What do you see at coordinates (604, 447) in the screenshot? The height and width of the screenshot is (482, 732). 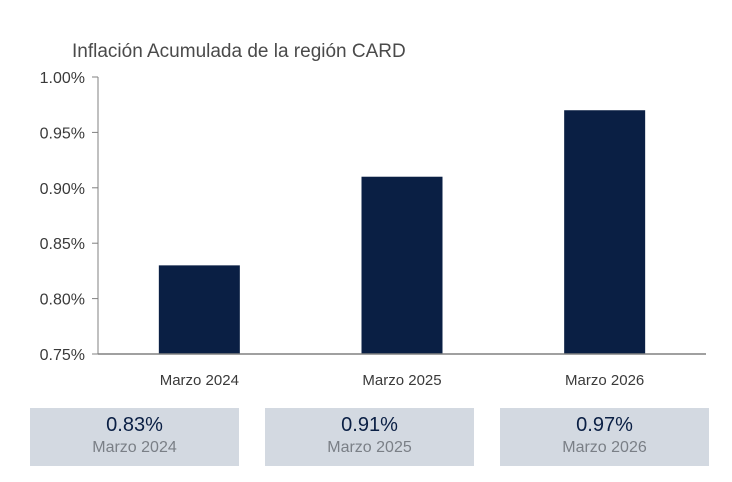 I see `summary-label: Marzo 2026` at bounding box center [604, 447].